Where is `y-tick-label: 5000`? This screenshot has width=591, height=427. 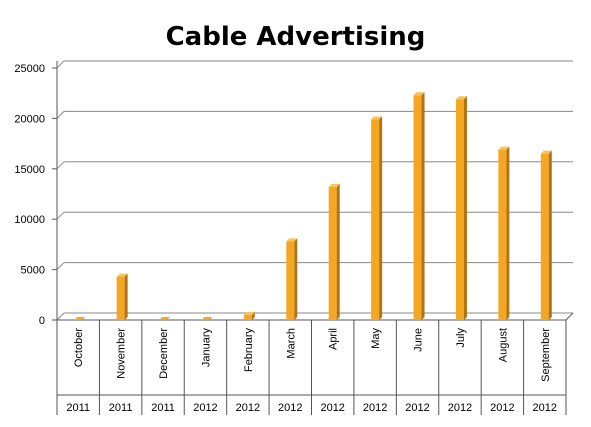 y-tick-label: 5000 is located at coordinates (33, 271).